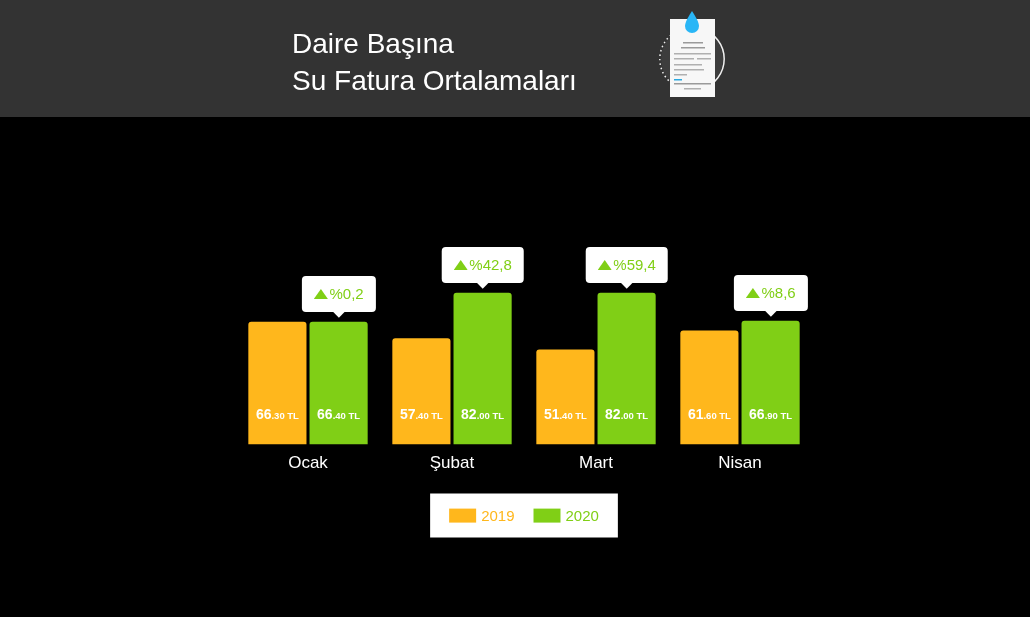 Image resolution: width=1030 pixels, height=617 pixels. What do you see at coordinates (771, 413) in the screenshot?
I see `data-label: 66.90 TL` at bounding box center [771, 413].